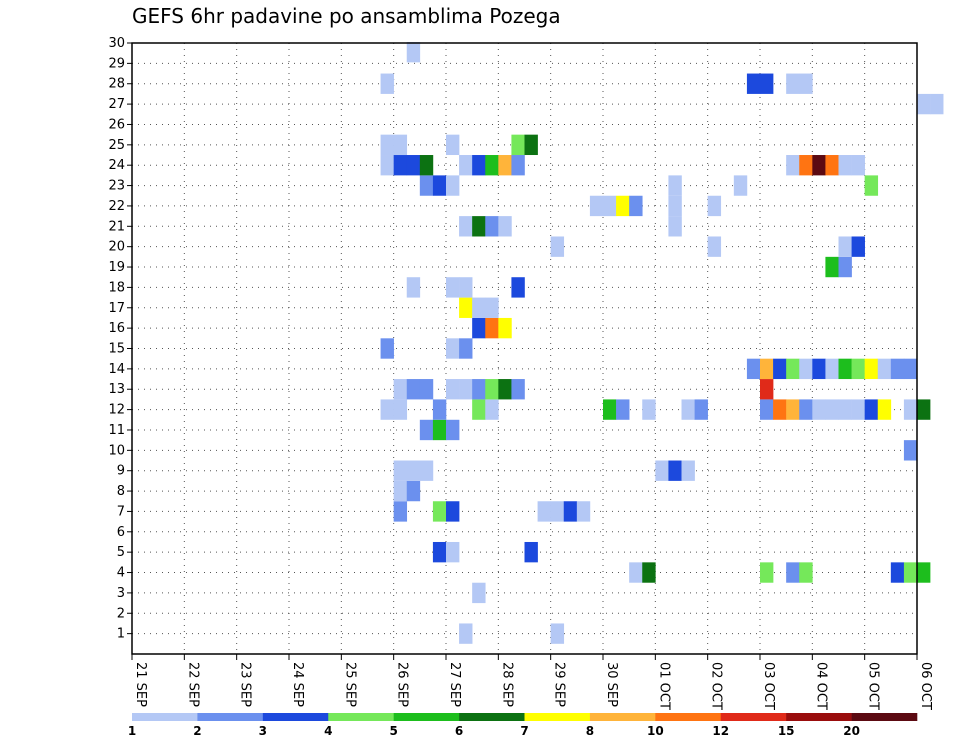 This screenshot has height=746, width=960. Describe the element at coordinates (116, 287) in the screenshot. I see `y-tick-label: 18` at that location.